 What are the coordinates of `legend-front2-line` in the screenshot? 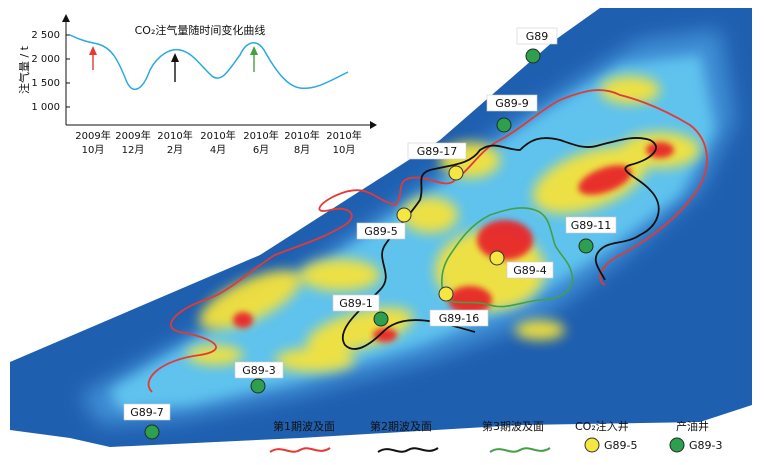 It's located at (408, 450).